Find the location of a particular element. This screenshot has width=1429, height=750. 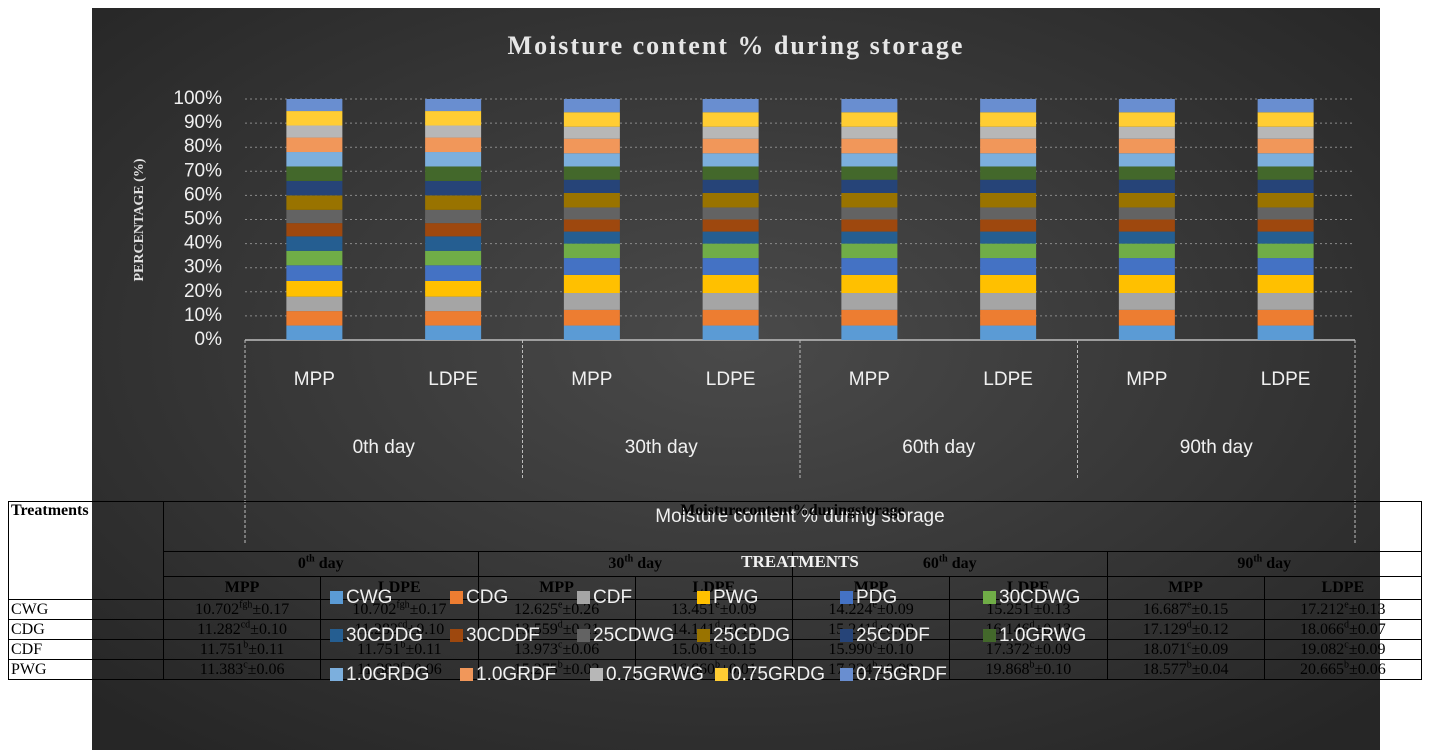

cell-value: 15.275 is located at coordinates (535, 669).